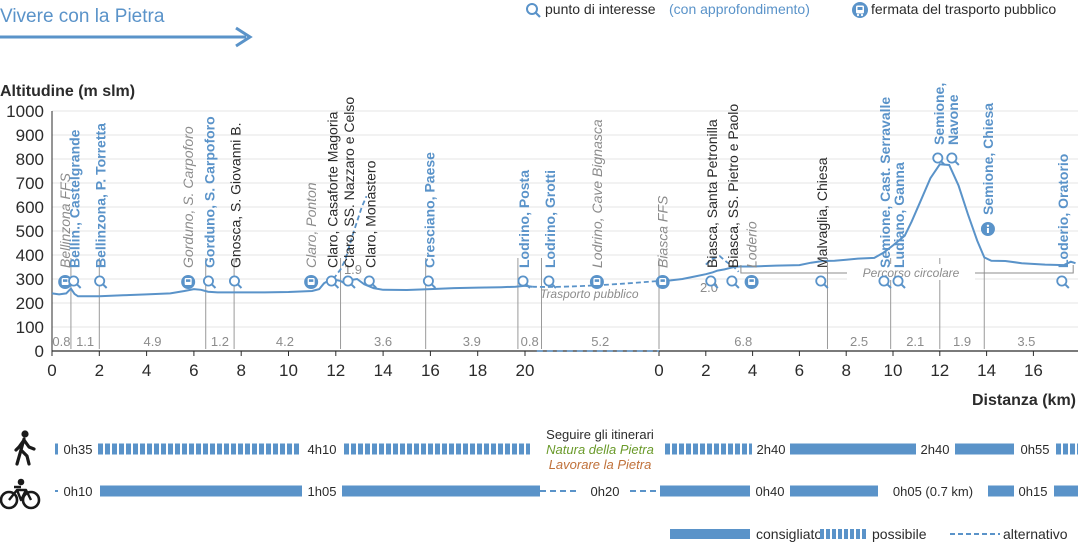 The height and width of the screenshot is (544, 1080). Describe the element at coordinates (859, 341) in the screenshot. I see `segment-distance-label: 2.5` at that location.